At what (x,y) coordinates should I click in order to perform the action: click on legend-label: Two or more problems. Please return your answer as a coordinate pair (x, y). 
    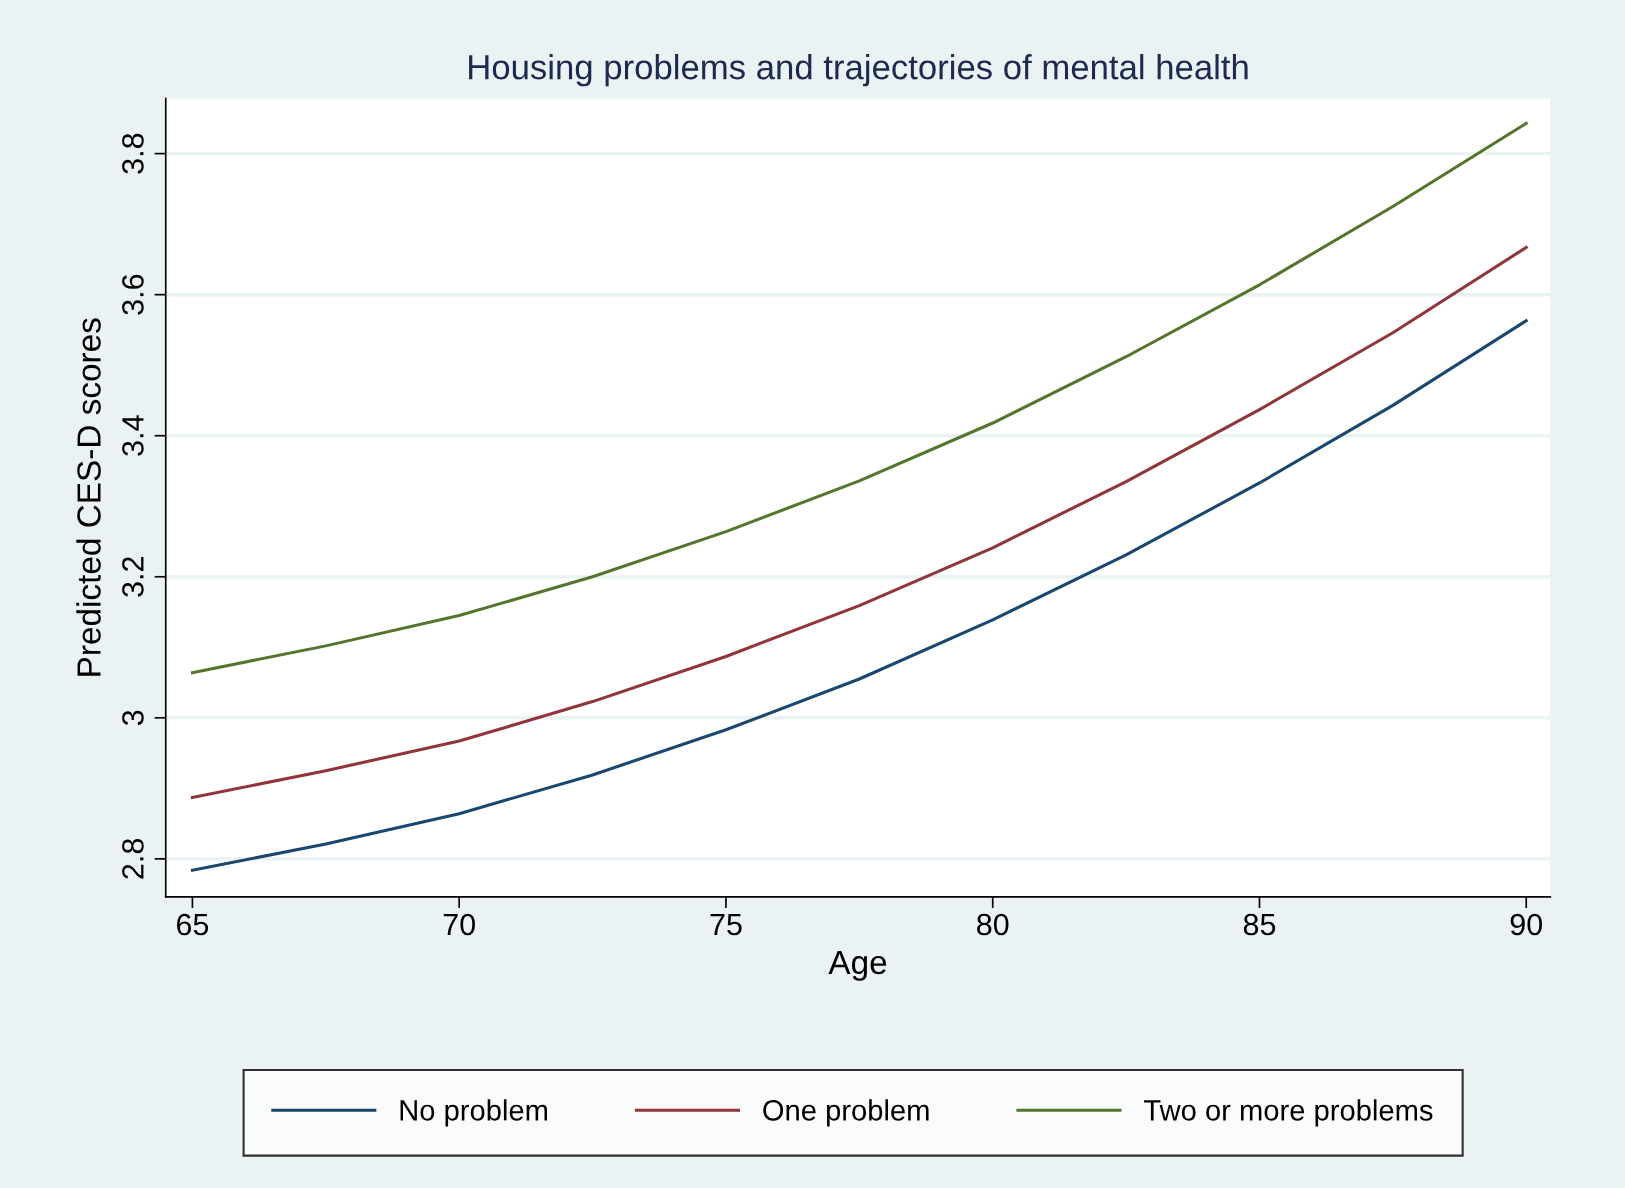
    Looking at the image, I should click on (1288, 1113).